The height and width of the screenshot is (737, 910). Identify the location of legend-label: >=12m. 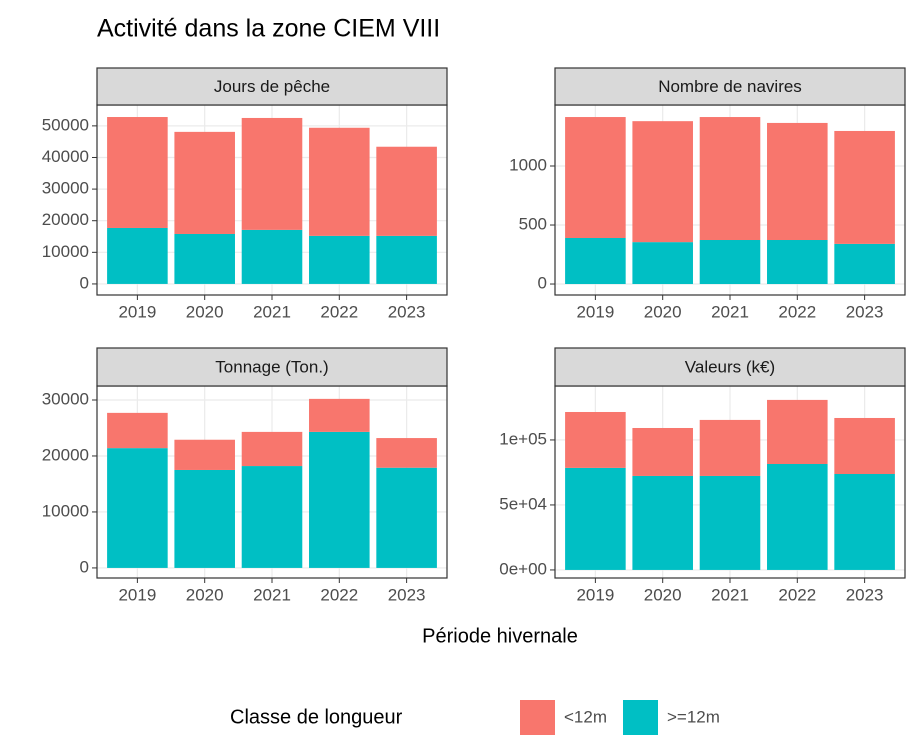
(693, 716).